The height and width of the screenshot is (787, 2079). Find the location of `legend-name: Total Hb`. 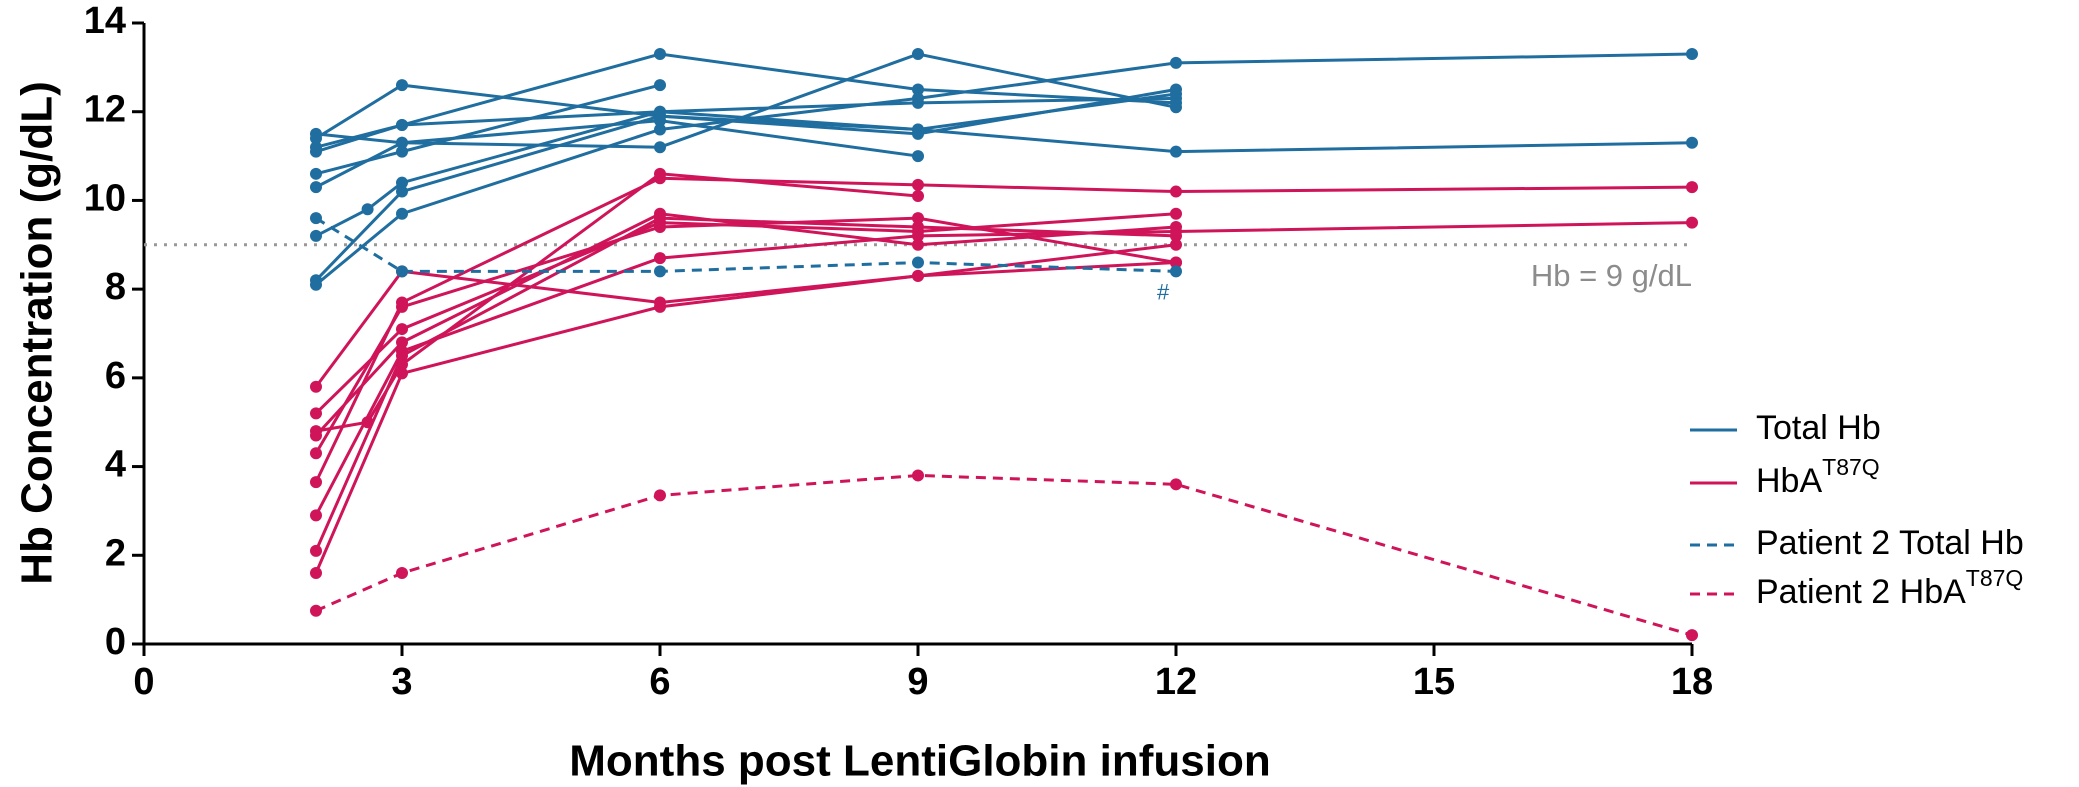

legend-name: Total Hb is located at coordinates (1818, 428).